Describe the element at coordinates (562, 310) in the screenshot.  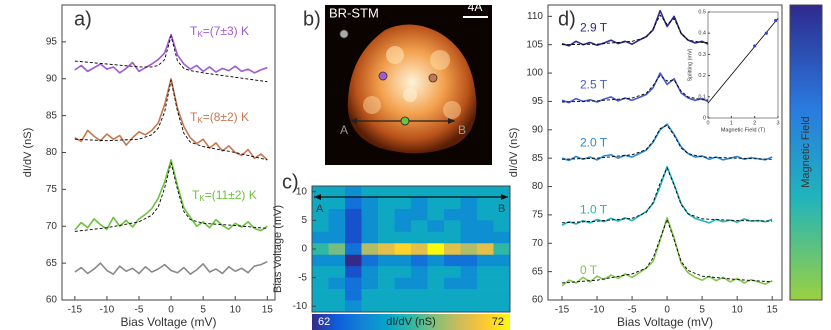
I see `x-tick-label: -15` at that location.